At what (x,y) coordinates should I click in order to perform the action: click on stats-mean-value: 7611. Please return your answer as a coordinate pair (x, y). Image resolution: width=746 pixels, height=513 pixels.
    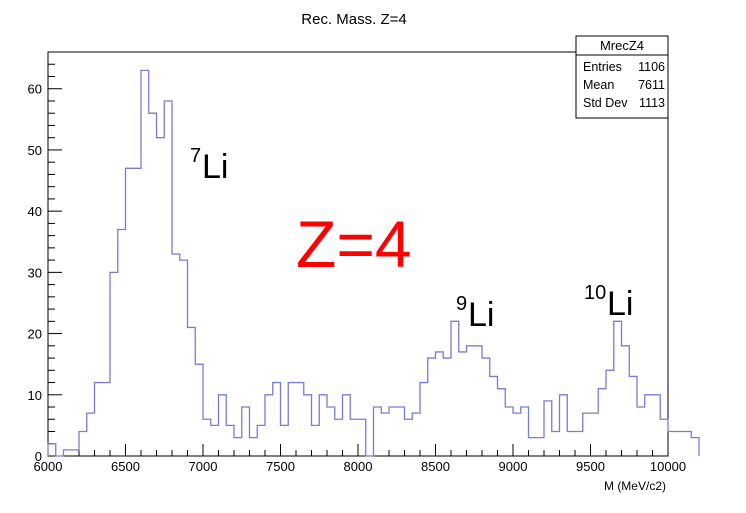
    Looking at the image, I should click on (651, 85).